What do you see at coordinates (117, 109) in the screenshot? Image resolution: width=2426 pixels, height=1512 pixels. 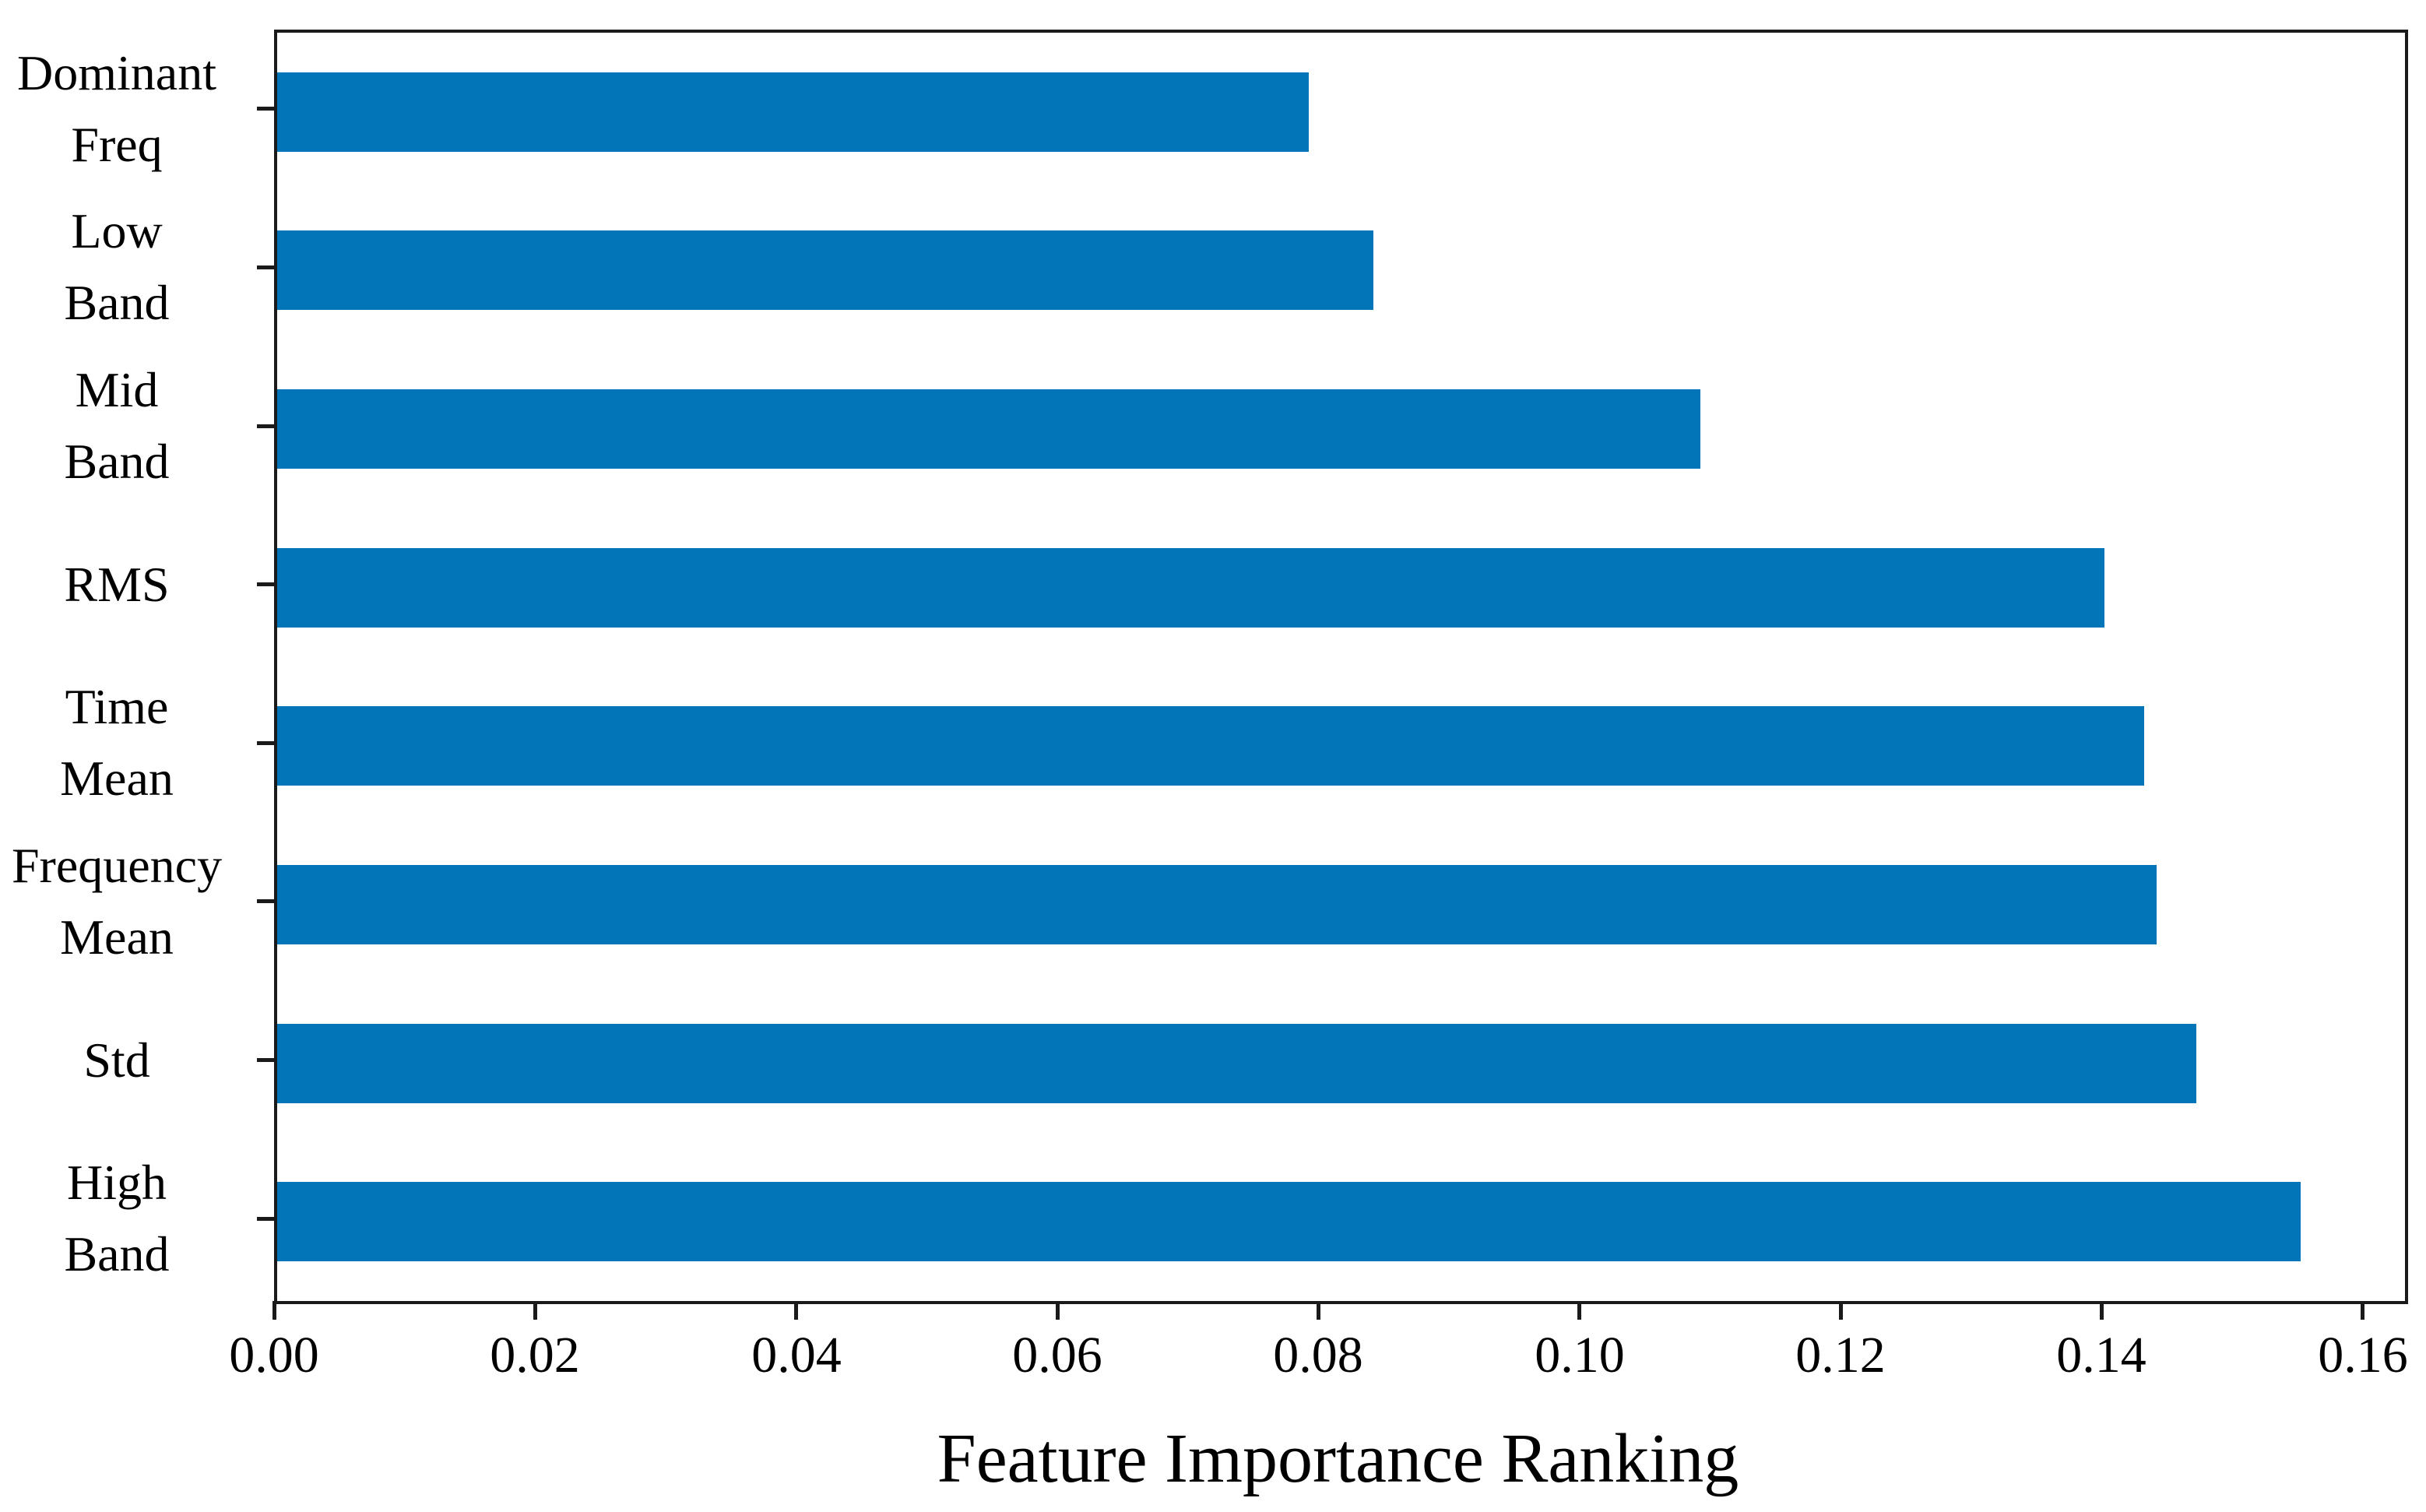 I see `y-tick-label: Dominant Freq` at bounding box center [117, 109].